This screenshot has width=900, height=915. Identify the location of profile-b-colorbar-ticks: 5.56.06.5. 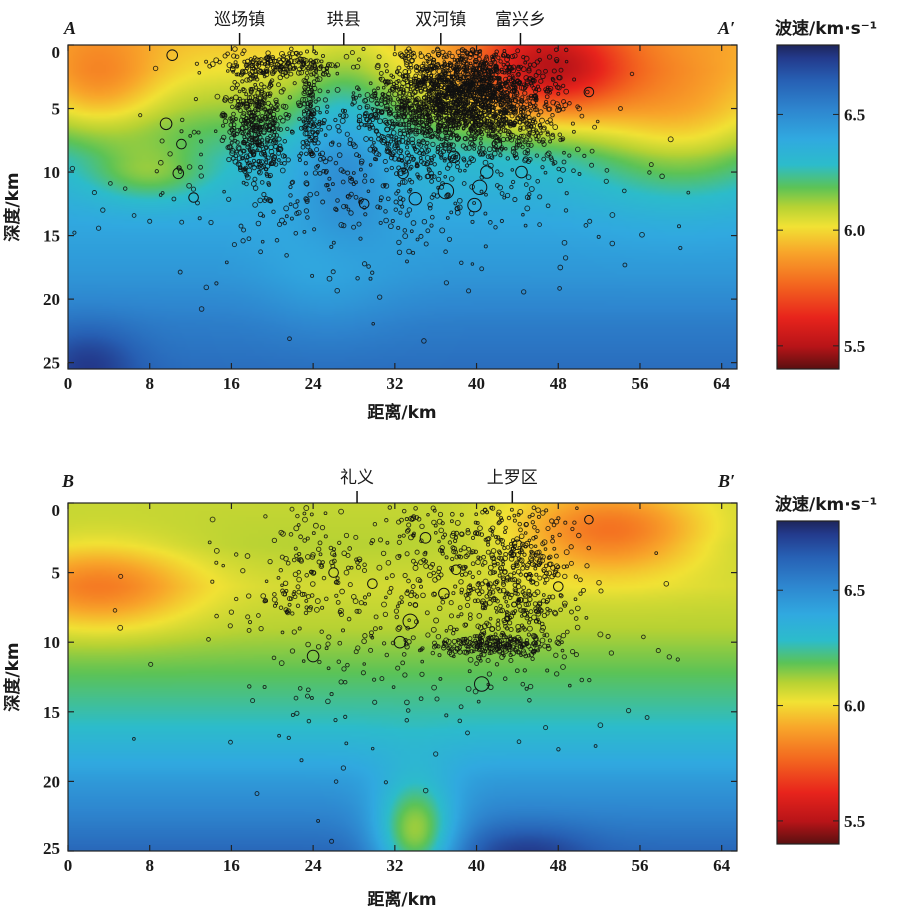
(821, 706).